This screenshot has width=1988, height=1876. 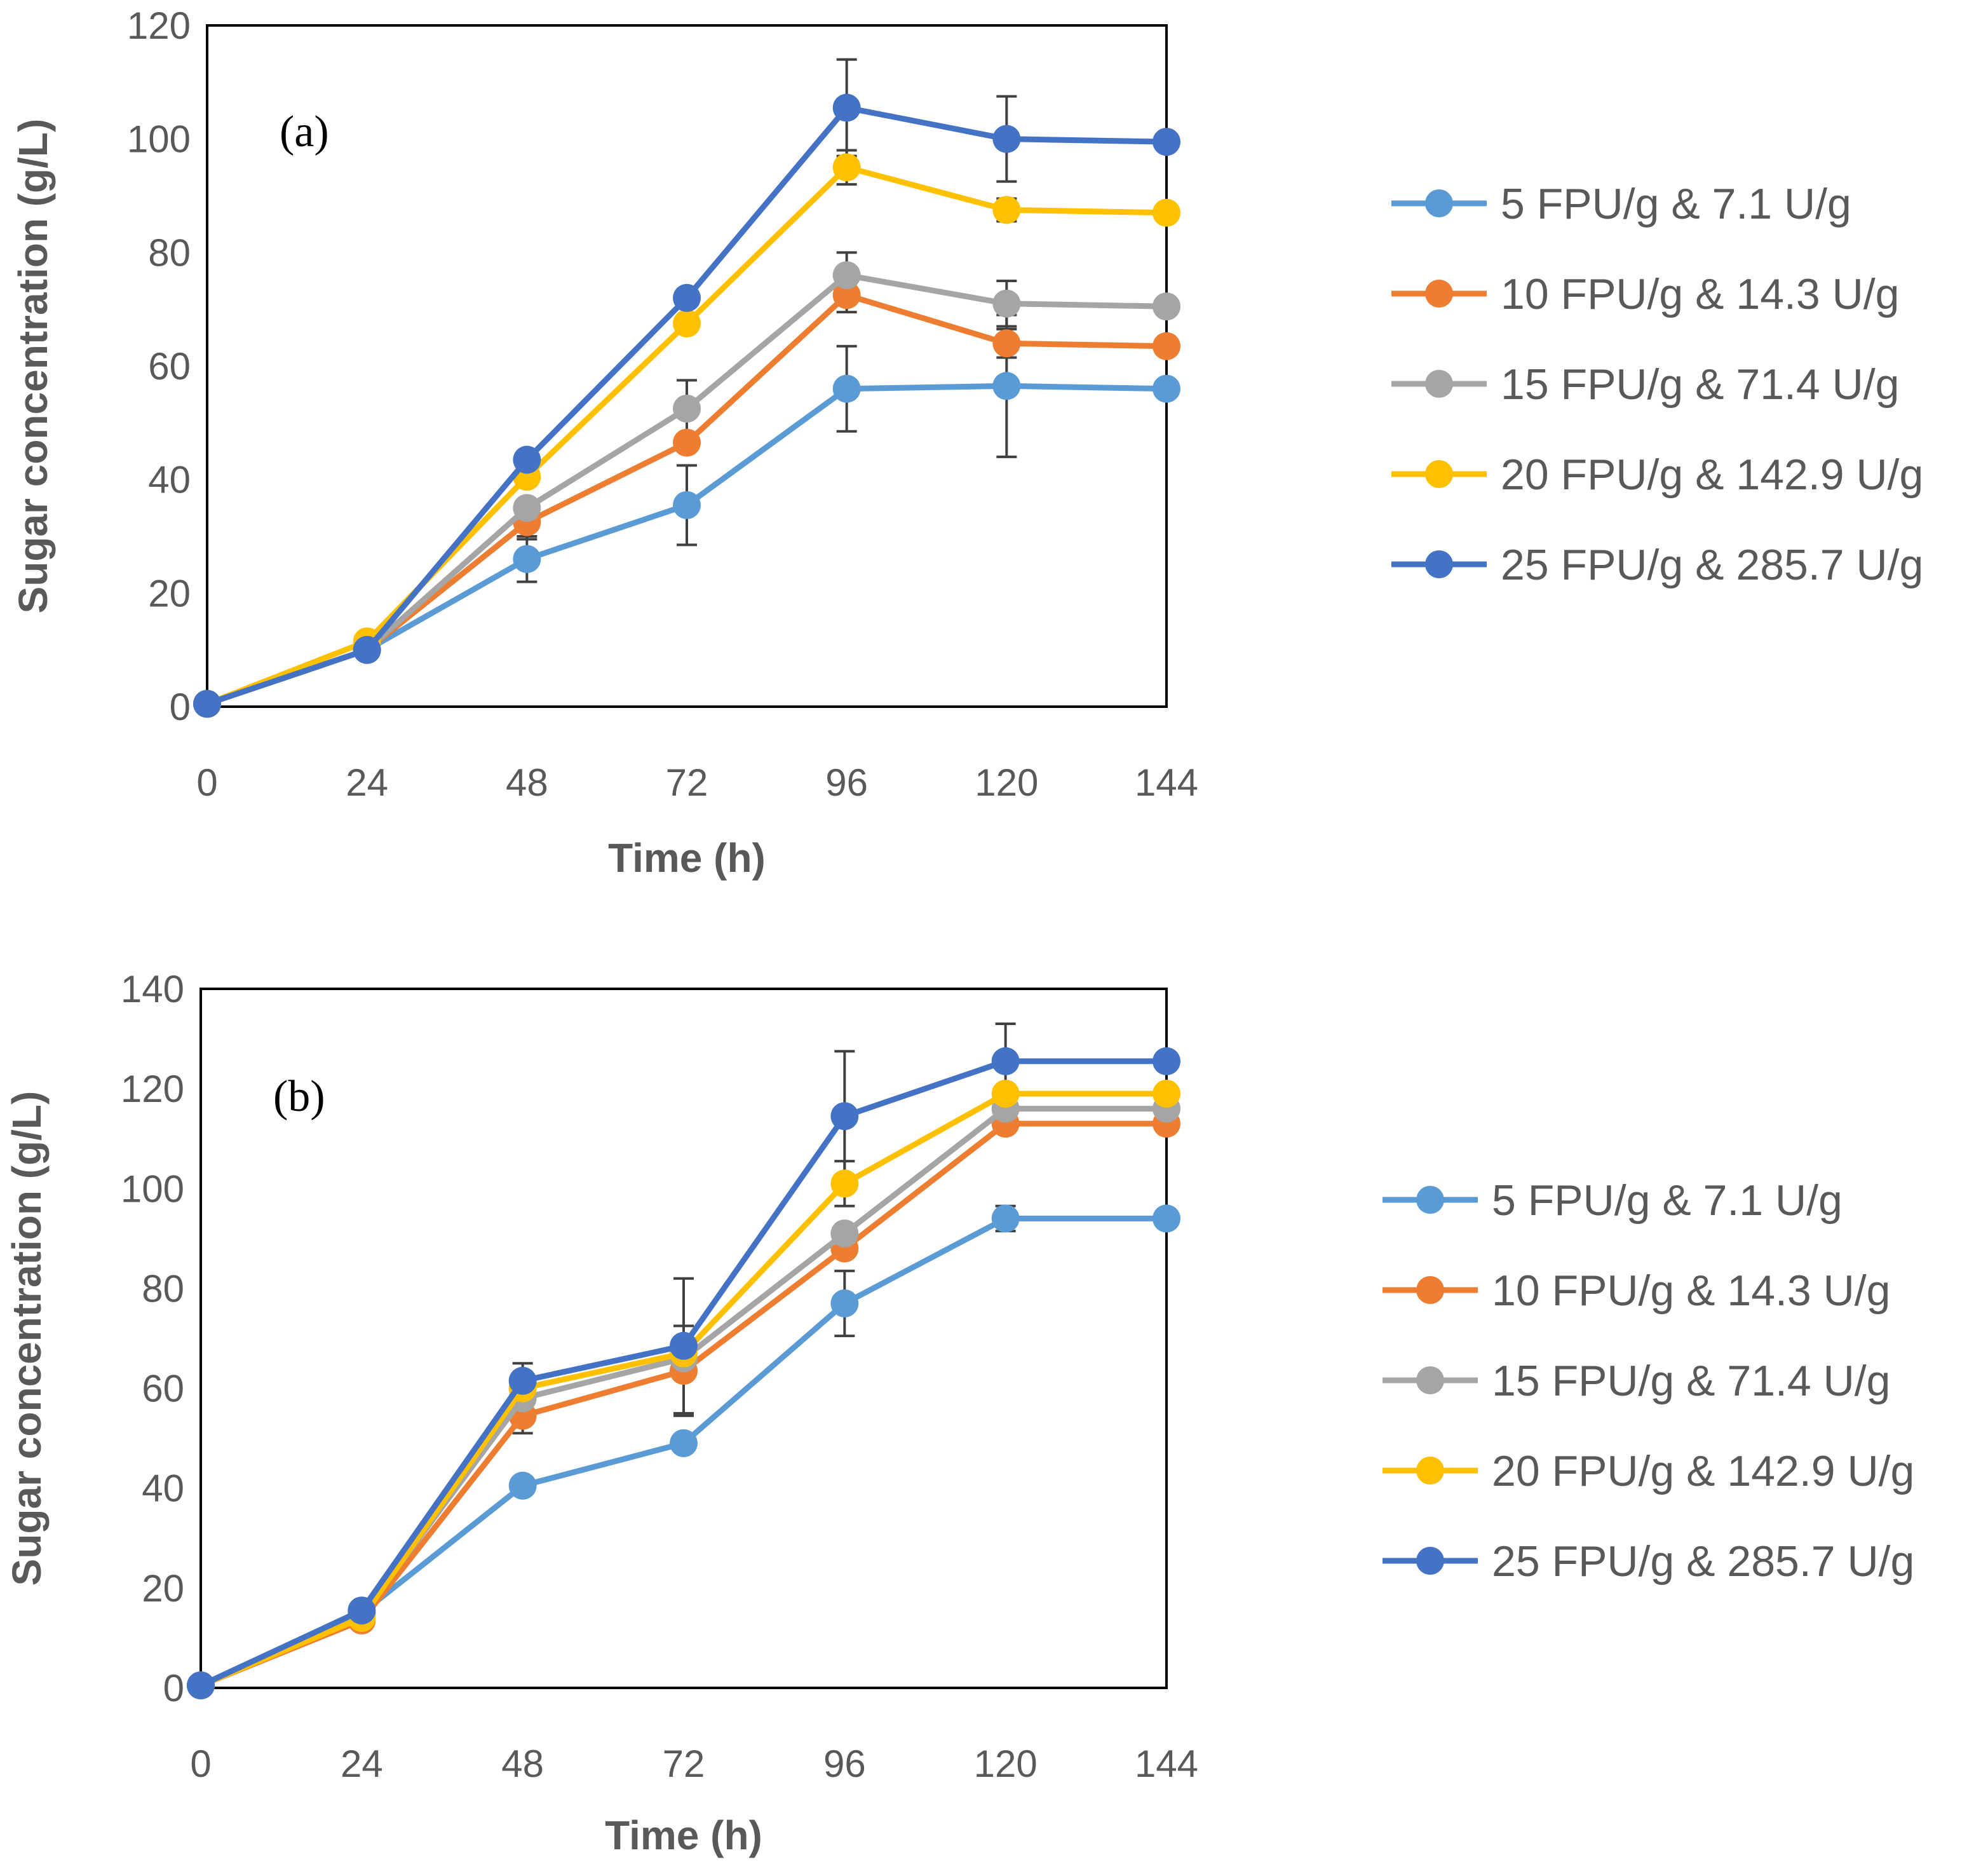 What do you see at coordinates (845, 1764) in the screenshot?
I see `x-tick-label: 96` at bounding box center [845, 1764].